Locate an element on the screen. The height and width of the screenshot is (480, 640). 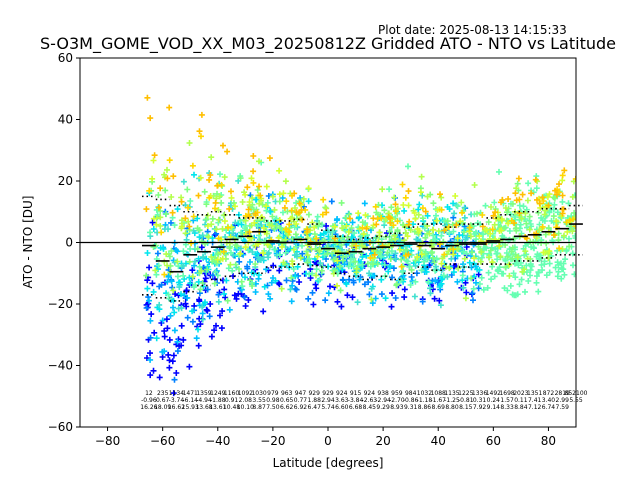
bin-mean-label: -1.67 is located at coordinates (438, 400).